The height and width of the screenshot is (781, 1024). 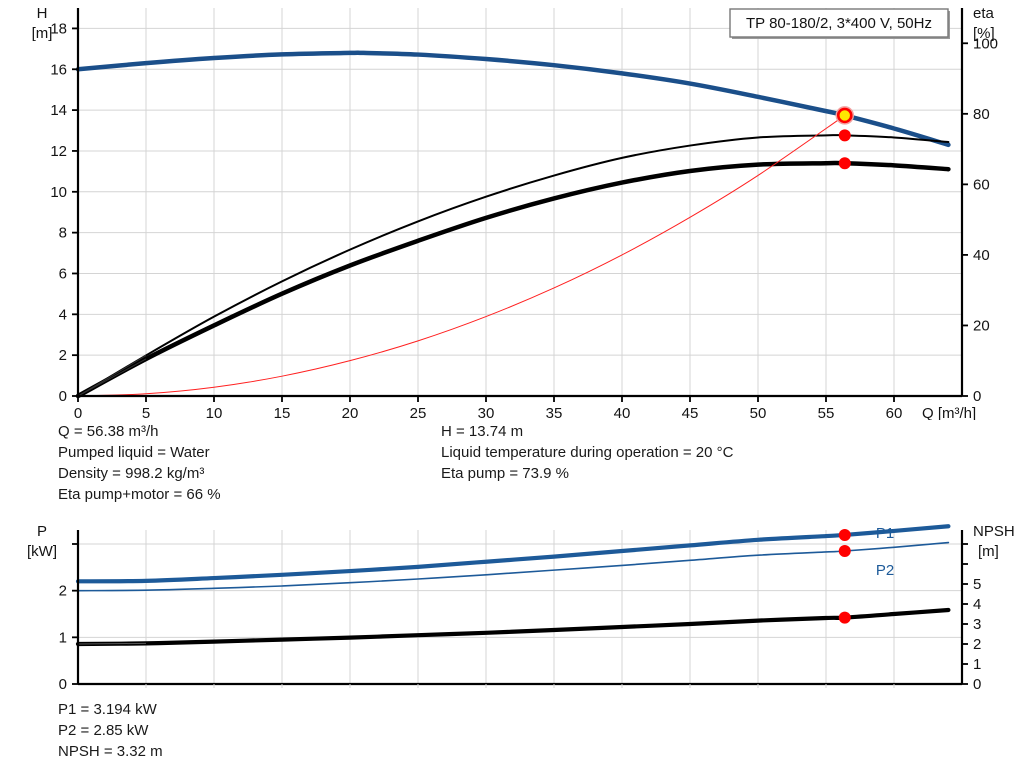 I want to click on axis-title-flow: Q [m³/h], so click(x=949, y=412).